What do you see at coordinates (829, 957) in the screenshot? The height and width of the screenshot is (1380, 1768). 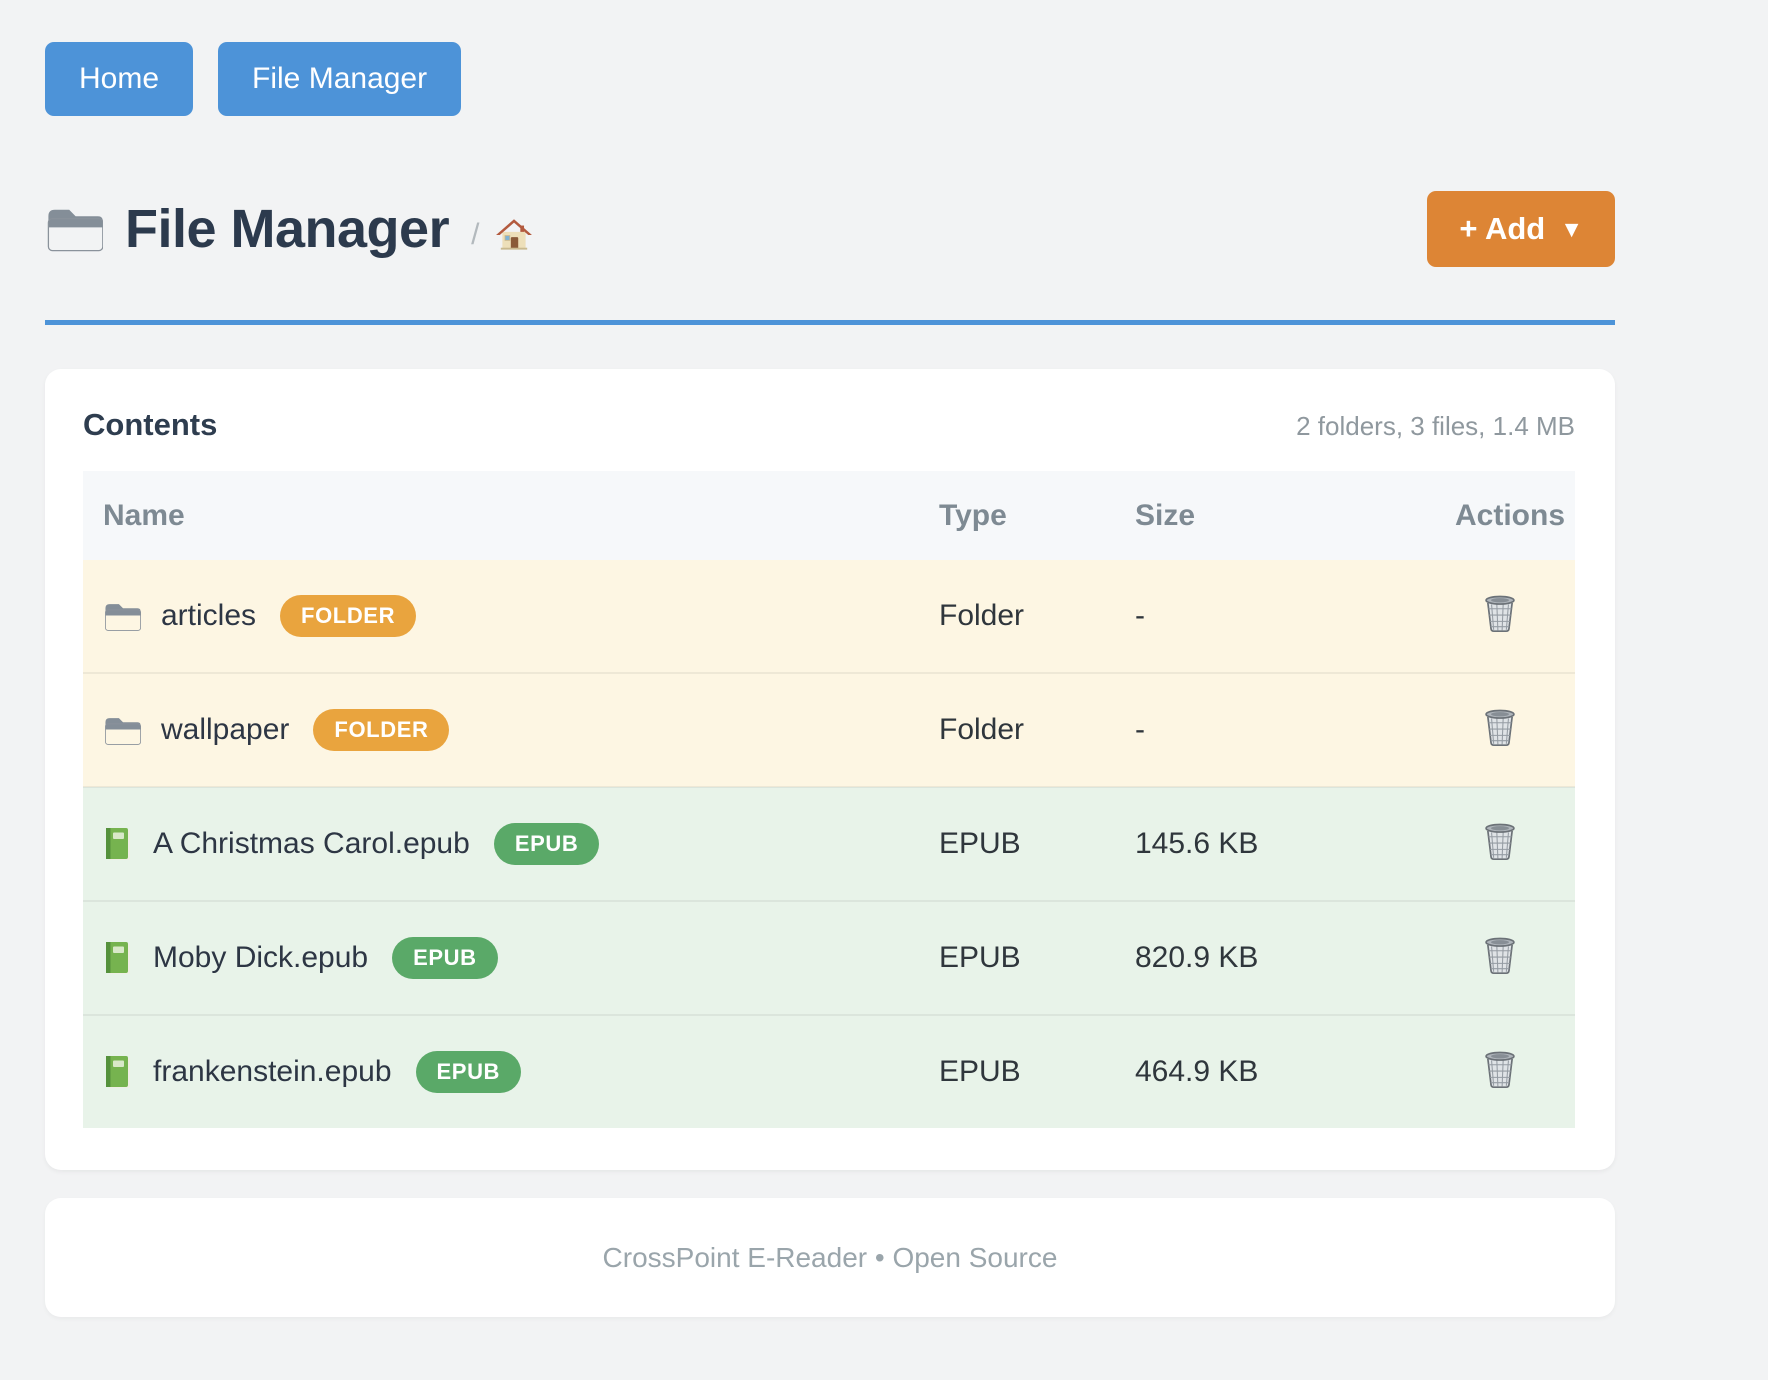 I see `table-row-moby-dick: Moby Dick.epub EPUB EPUB 820.9 KB` at bounding box center [829, 957].